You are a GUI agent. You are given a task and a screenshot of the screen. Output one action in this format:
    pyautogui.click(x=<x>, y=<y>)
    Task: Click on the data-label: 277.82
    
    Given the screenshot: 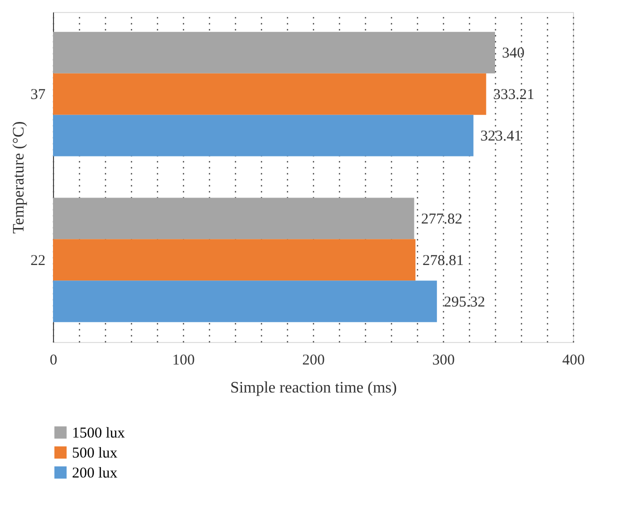 What is the action you would take?
    pyautogui.click(x=441, y=219)
    